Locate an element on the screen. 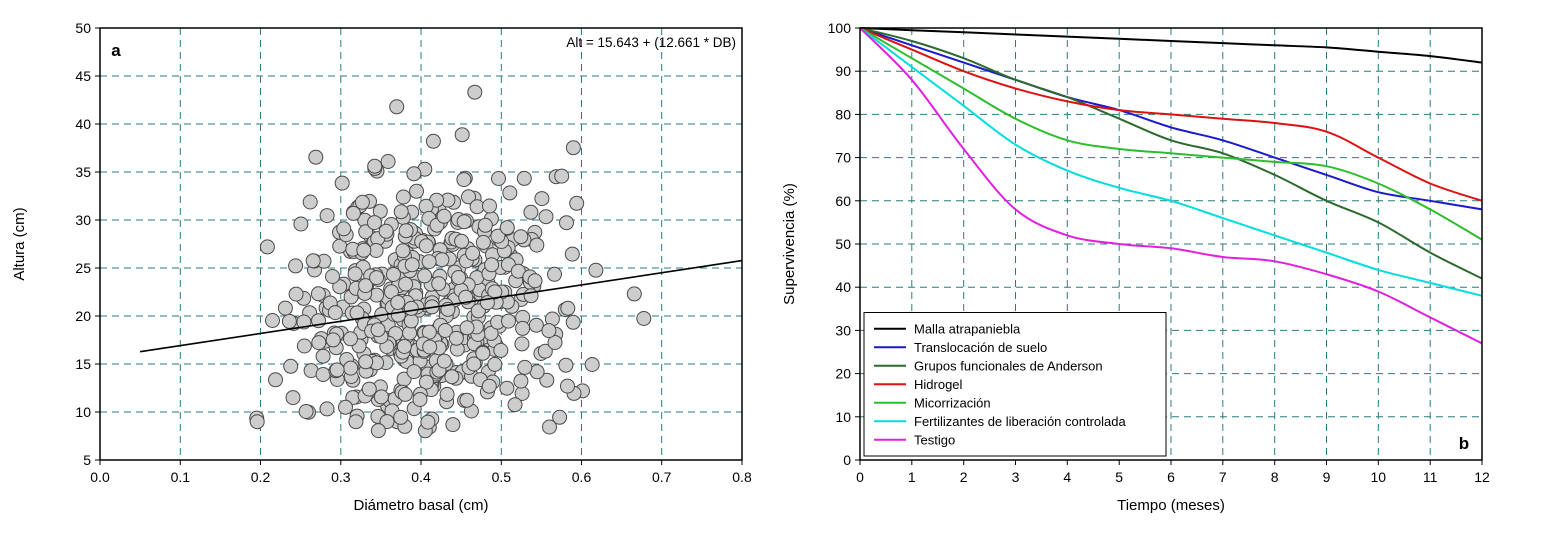 This screenshot has height=539, width=1547. x-axis-title-a: Diámetro basal (cm) is located at coordinates (420, 505).